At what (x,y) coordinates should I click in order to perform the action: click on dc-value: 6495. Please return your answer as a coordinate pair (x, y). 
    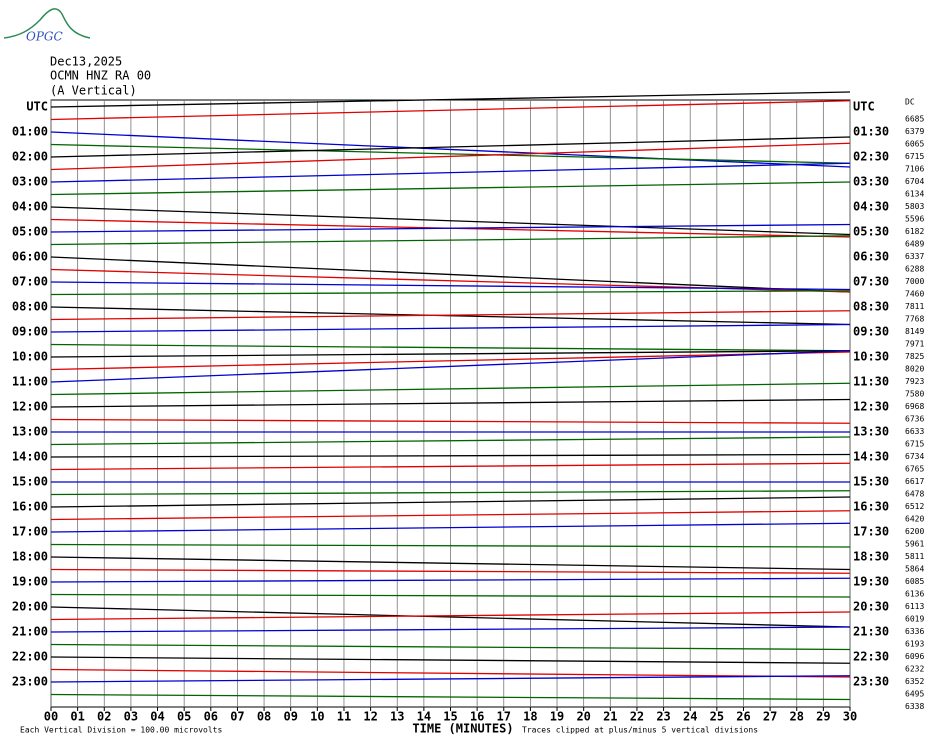
    Looking at the image, I should click on (914, 694).